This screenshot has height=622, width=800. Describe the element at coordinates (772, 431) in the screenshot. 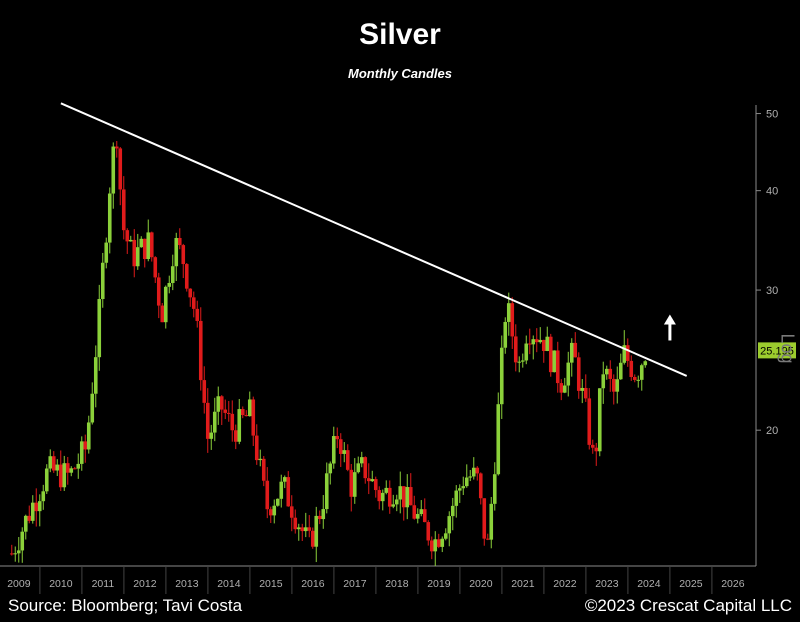

I see `y-tick-label: 20` at that location.